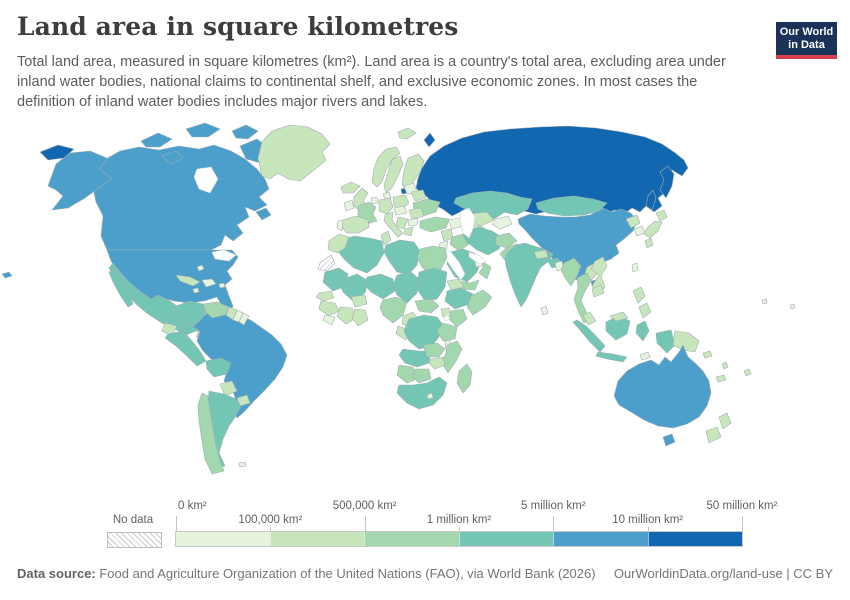 This screenshot has height=600, width=850. Describe the element at coordinates (387, 195) in the screenshot. I see `region-denmark` at that location.